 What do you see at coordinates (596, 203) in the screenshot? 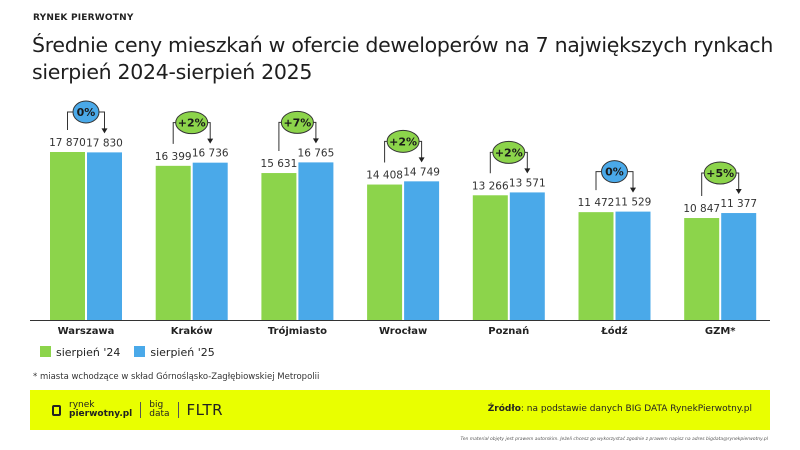
I see `data-label: 11 472` at bounding box center [596, 203].